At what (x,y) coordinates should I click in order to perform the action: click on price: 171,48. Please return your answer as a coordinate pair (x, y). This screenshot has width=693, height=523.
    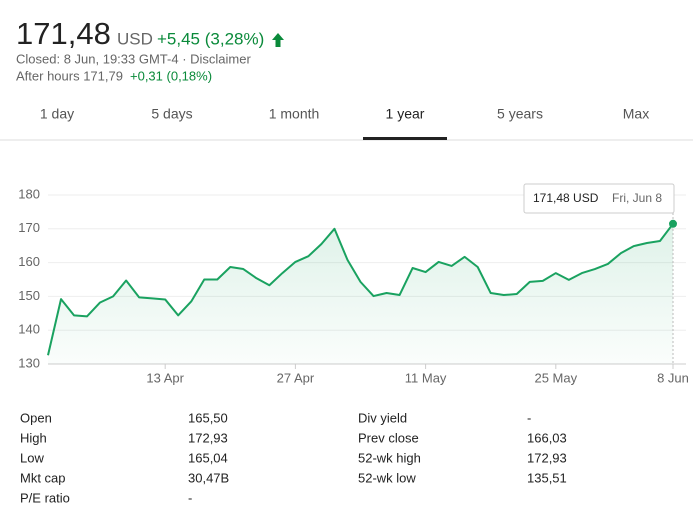
    Looking at the image, I should click on (63, 33).